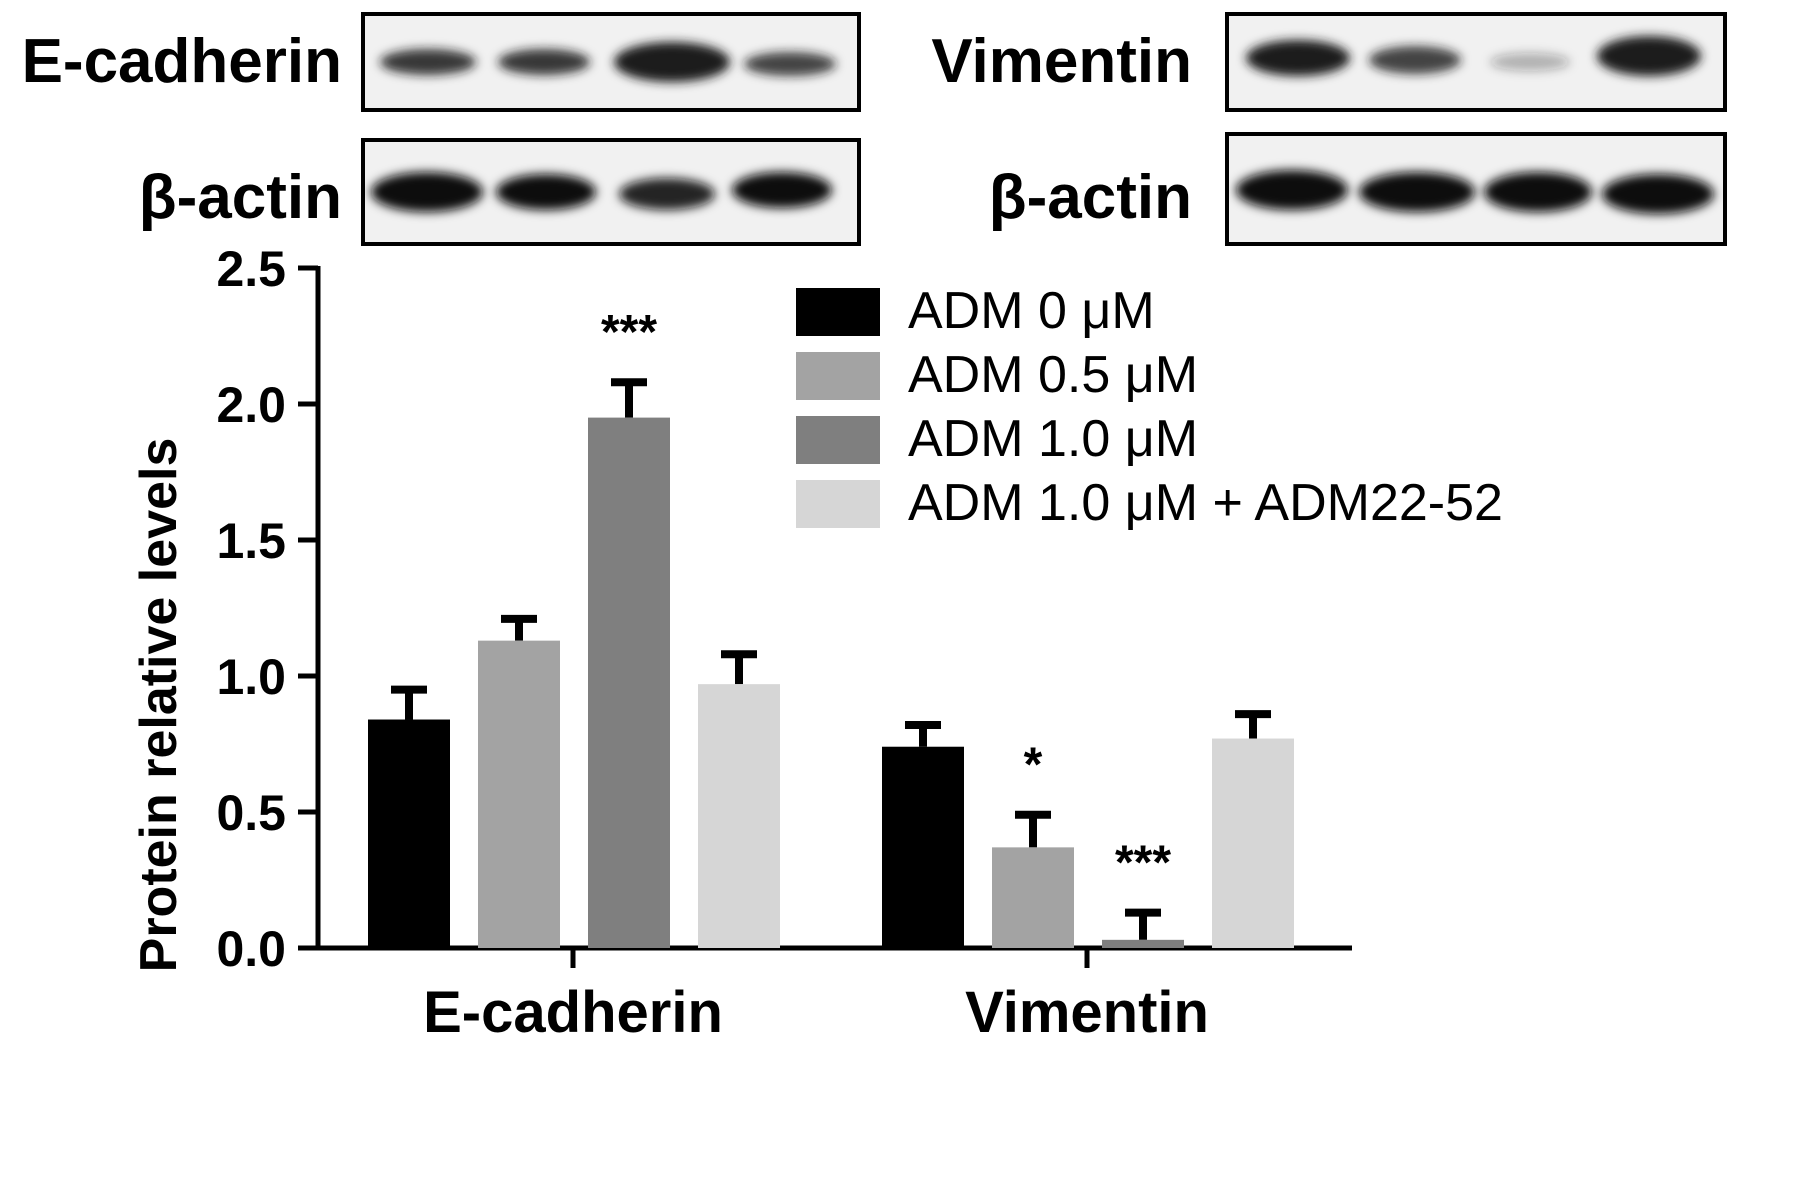 The width and height of the screenshot is (1795, 1193). What do you see at coordinates (182, 61) in the screenshot?
I see `blot-label-e-cadherin: E-cadherin` at bounding box center [182, 61].